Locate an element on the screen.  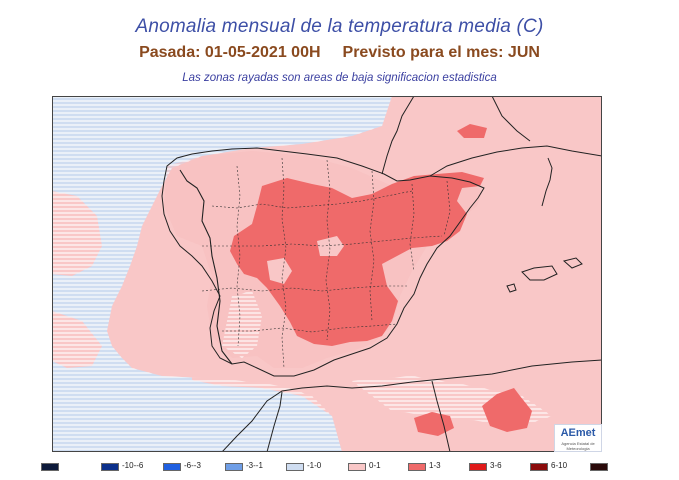
aemet-logo: AEmet Agencia Estatal de Meteorologia is located at coordinates (578, 438).